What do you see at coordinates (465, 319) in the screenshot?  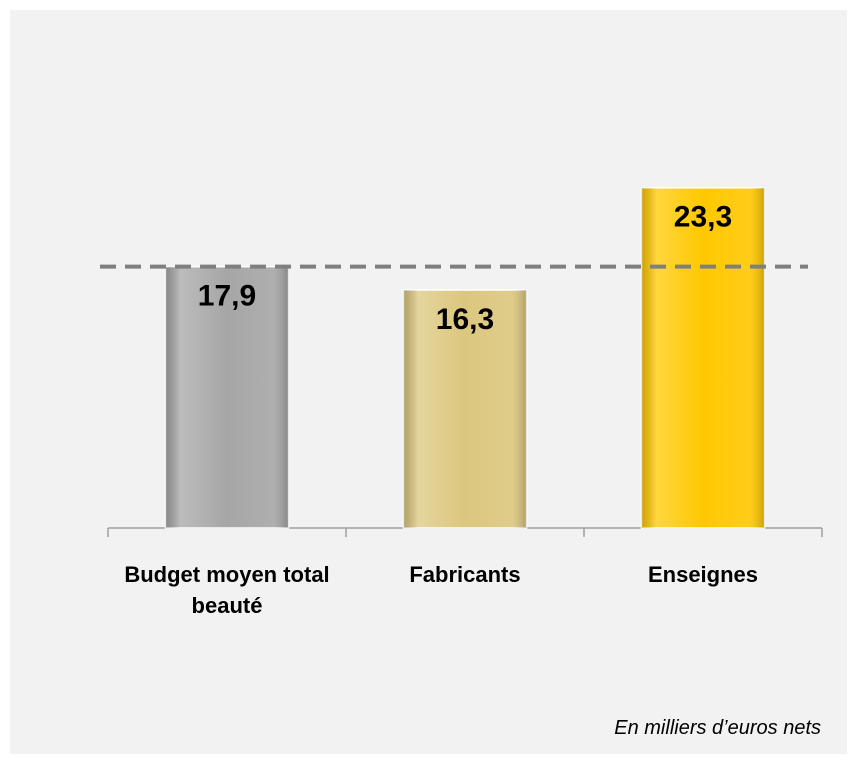 I see `value-label: 16,3` at bounding box center [465, 319].